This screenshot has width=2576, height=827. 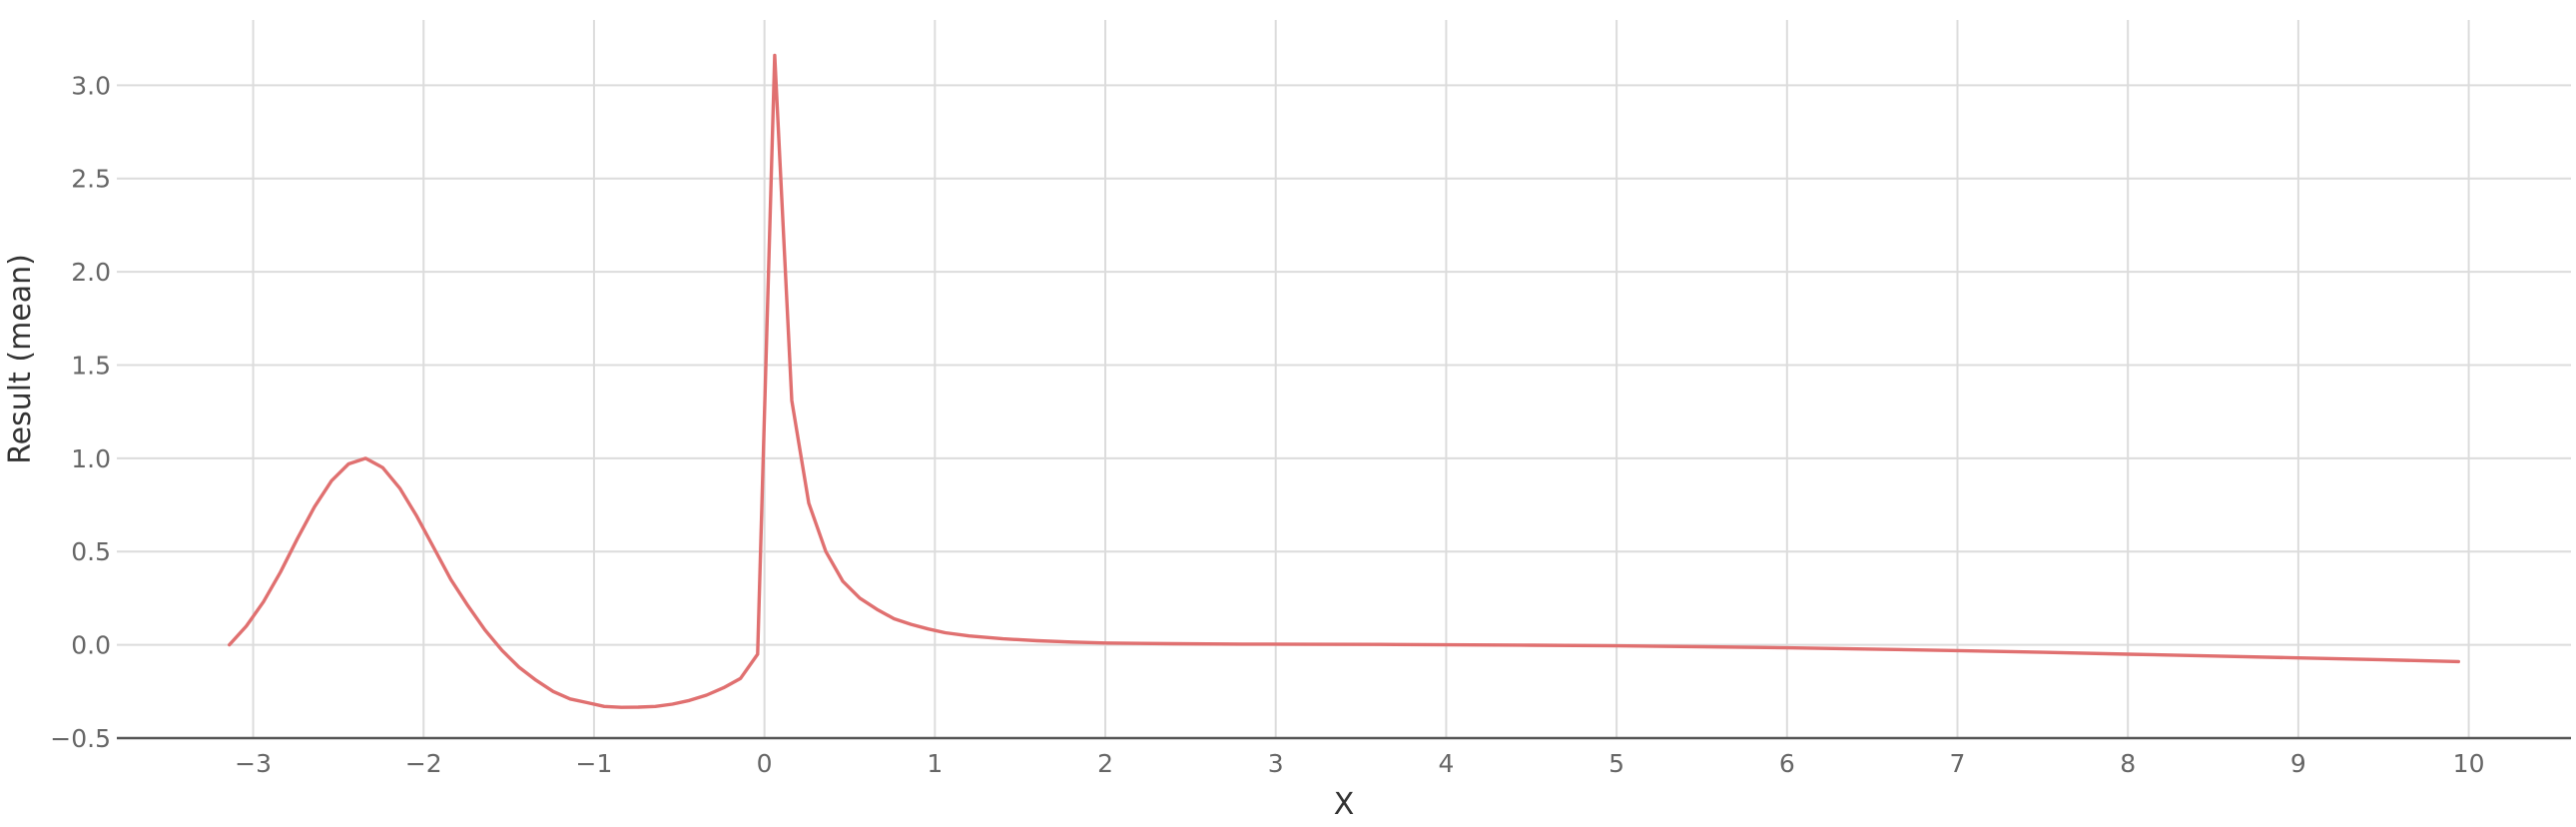 What do you see at coordinates (1344, 804) in the screenshot?
I see `x-axis-title: X` at bounding box center [1344, 804].